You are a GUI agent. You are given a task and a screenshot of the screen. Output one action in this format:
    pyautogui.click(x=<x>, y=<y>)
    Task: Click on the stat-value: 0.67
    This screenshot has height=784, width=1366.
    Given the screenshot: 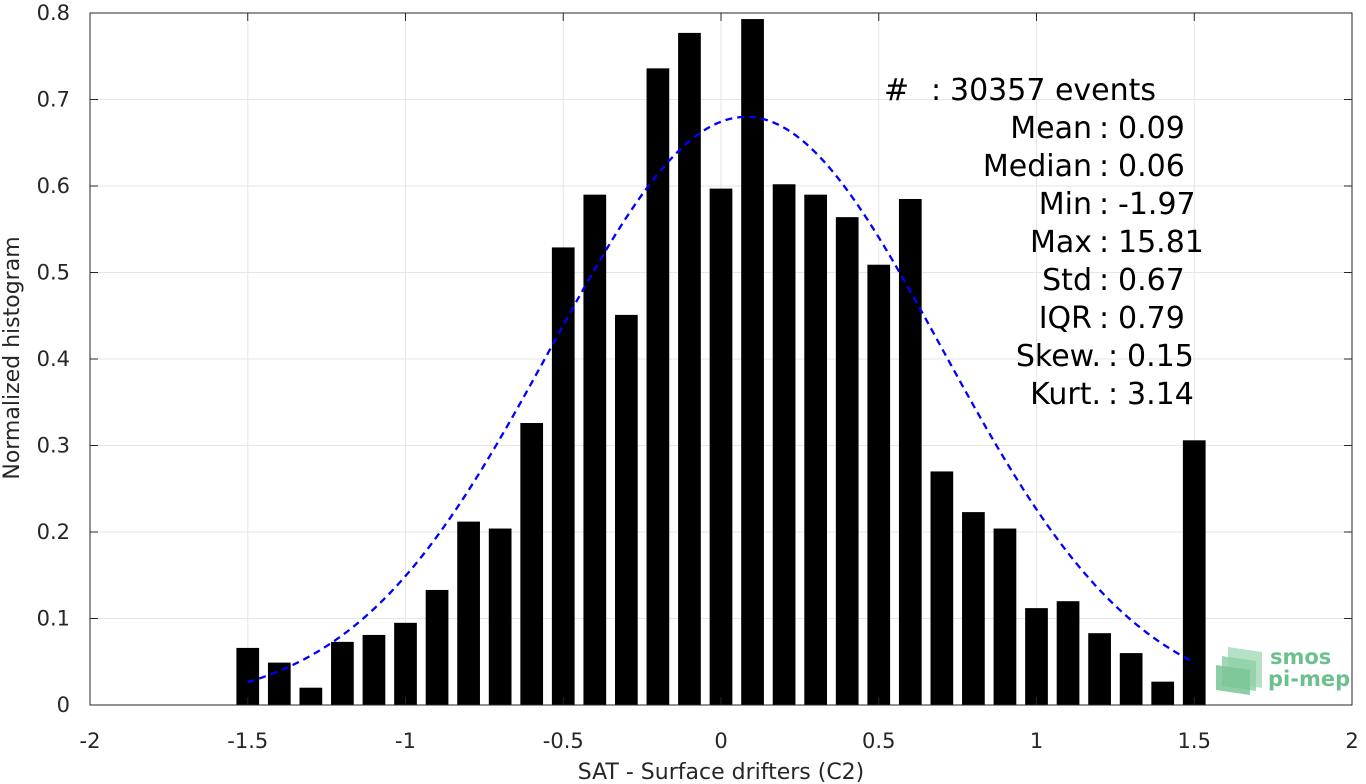 What is the action you would take?
    pyautogui.click(x=1151, y=280)
    